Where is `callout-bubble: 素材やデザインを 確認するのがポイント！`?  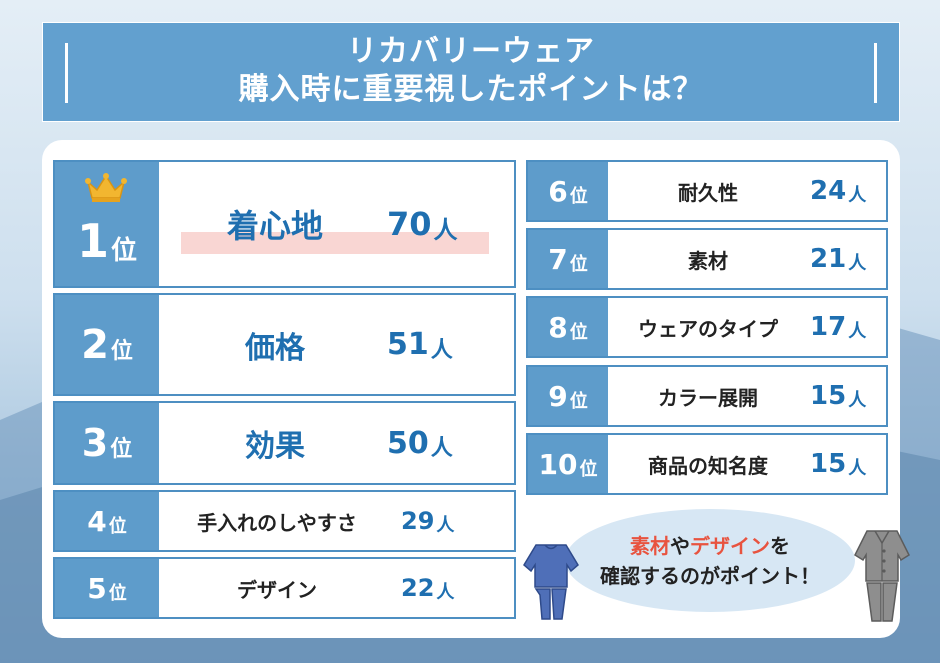 callout-bubble: 素材やデザインを 確認するのがポイント！ is located at coordinates (710, 560).